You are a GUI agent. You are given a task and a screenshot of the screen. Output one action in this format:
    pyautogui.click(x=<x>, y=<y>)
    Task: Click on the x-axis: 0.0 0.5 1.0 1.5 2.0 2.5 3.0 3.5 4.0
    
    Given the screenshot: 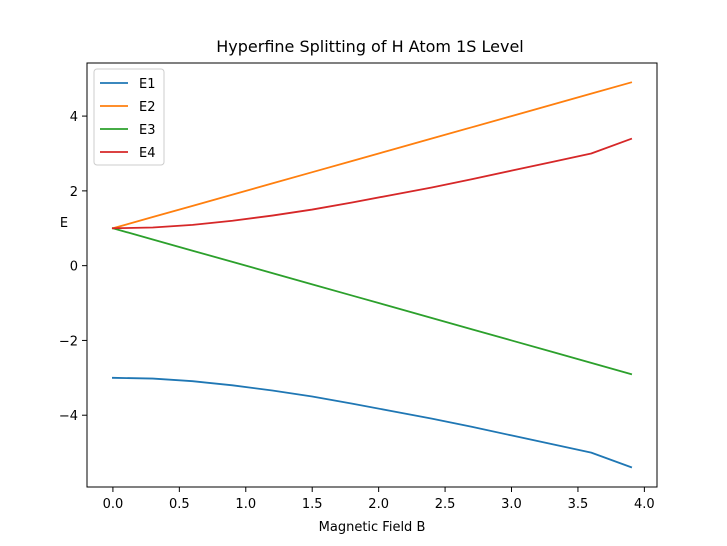 What is the action you would take?
    pyautogui.click(x=379, y=499)
    